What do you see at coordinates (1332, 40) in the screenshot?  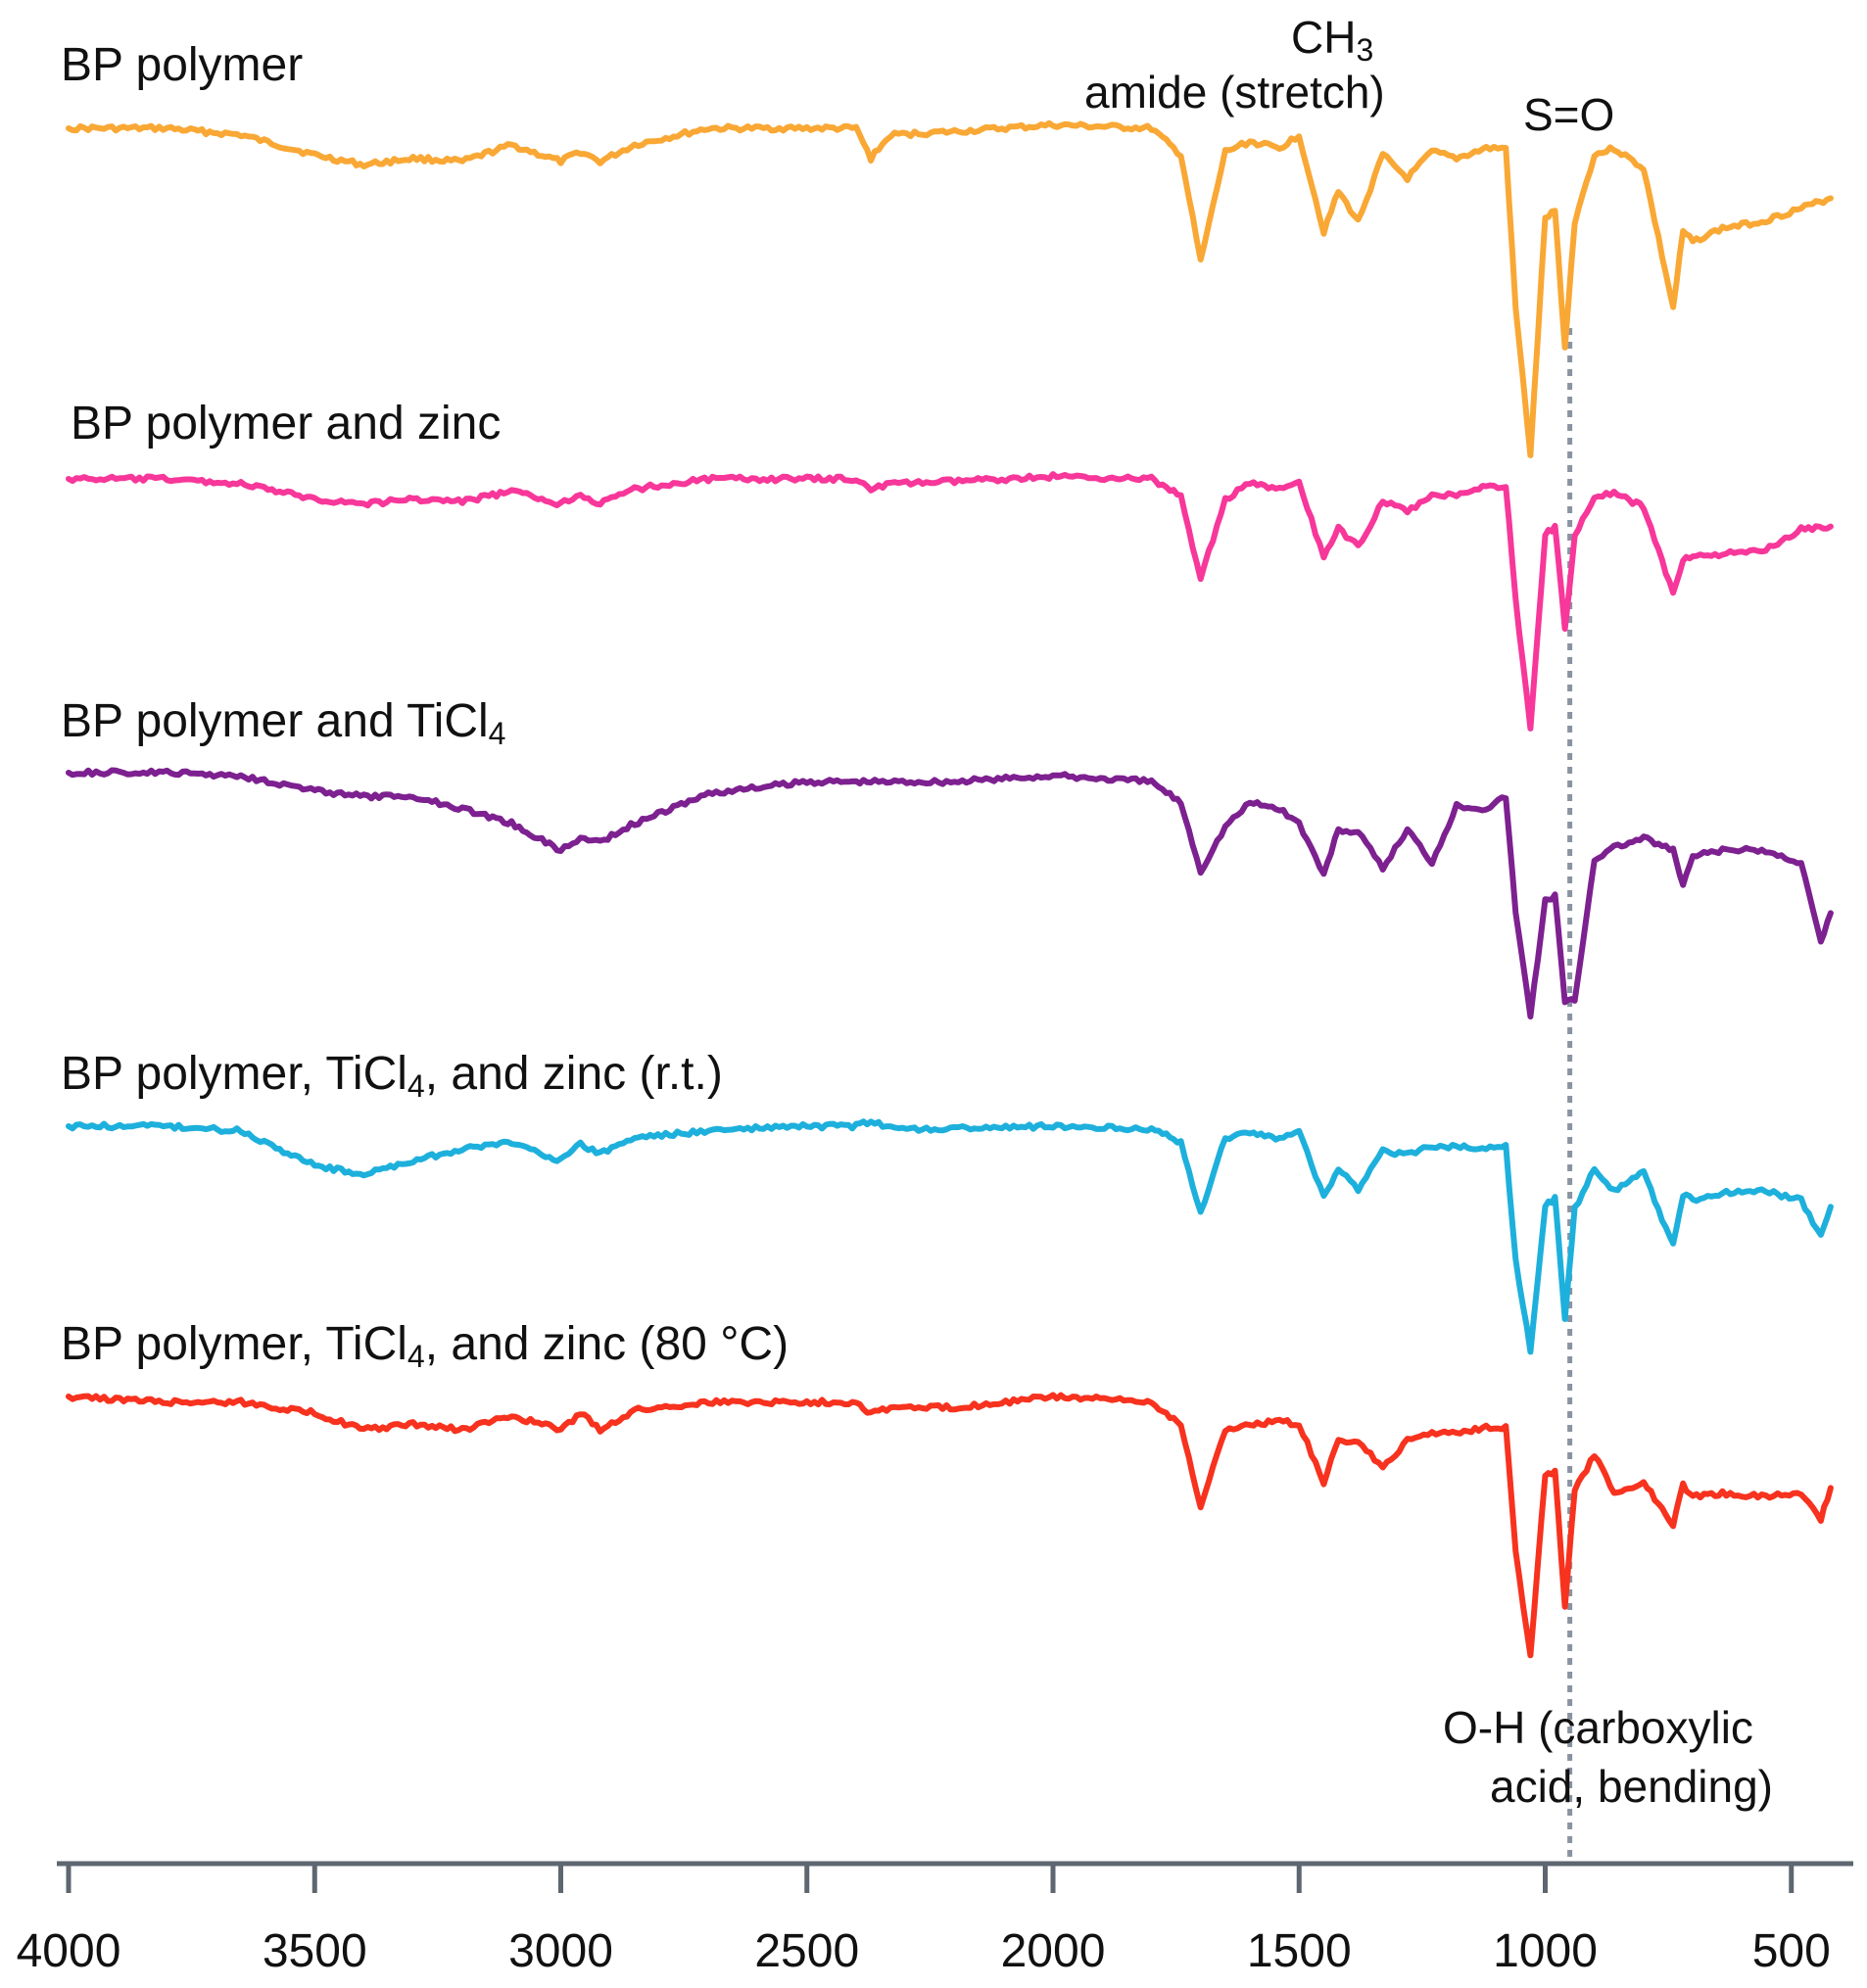 I see `annotation-ch3: CH3` at bounding box center [1332, 40].